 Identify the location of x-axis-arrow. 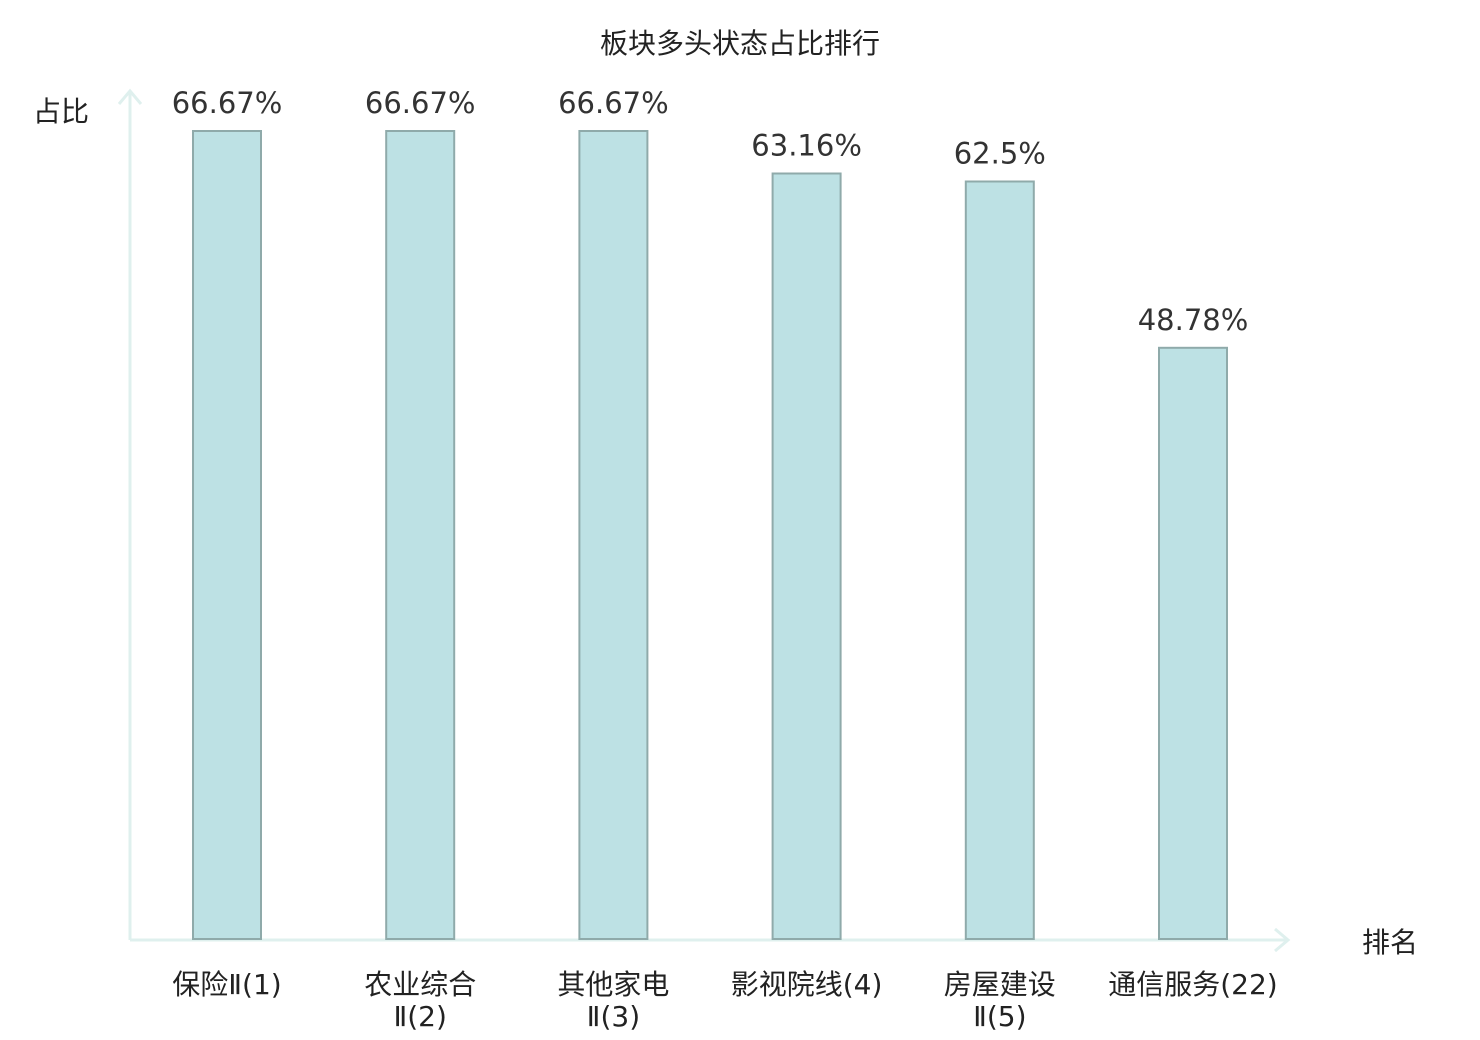
(1282, 940).